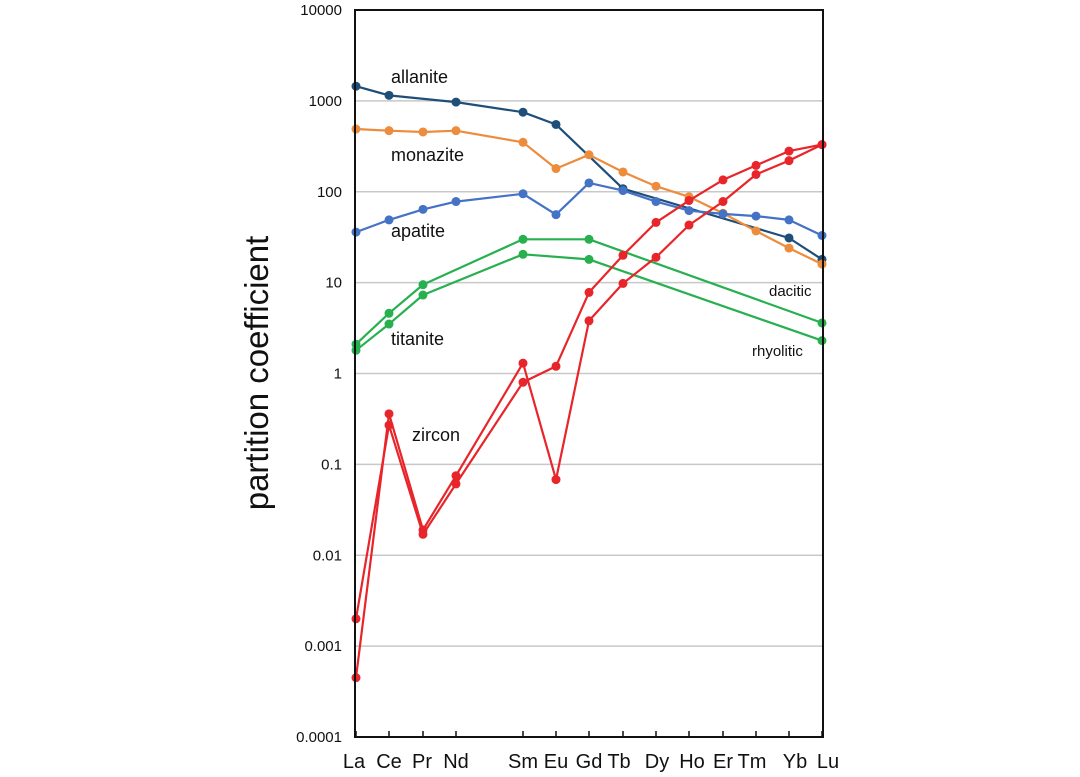  I want to click on annotation-allanite: allanite, so click(419, 77).